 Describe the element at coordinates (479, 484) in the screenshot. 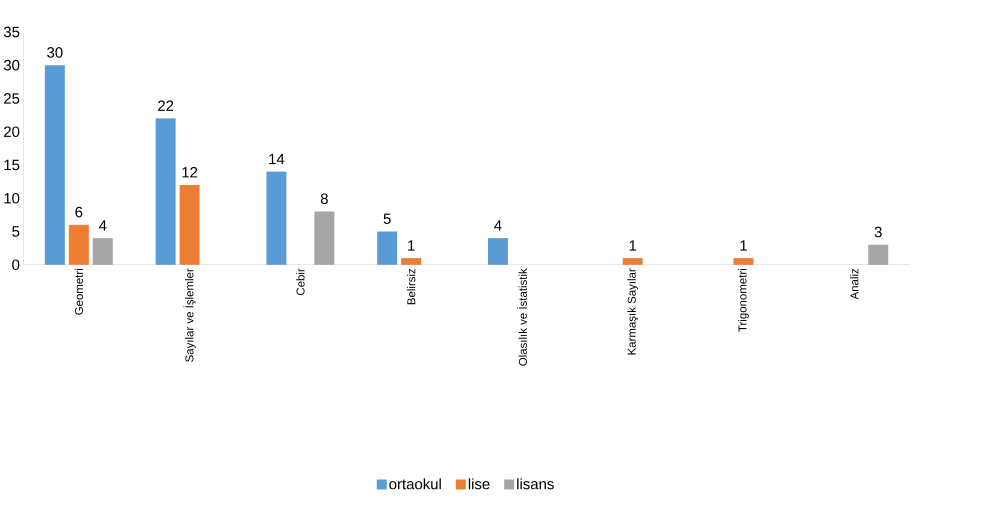

I see `legend-label: lise` at that location.